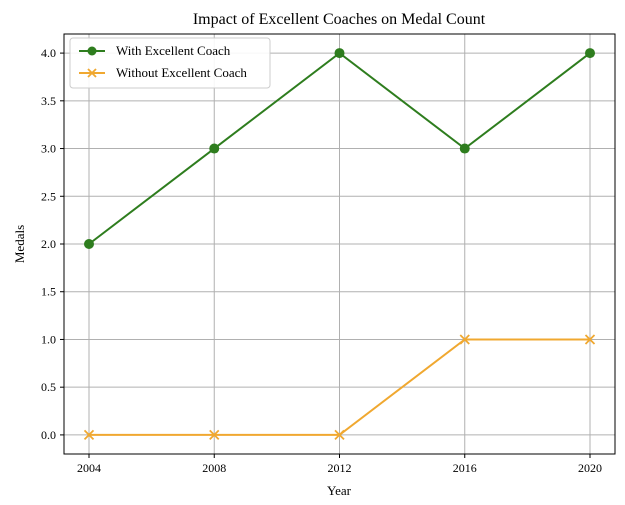 This screenshot has height=505, width=625. I want to click on x-tick-label: 2012, so click(340, 468).